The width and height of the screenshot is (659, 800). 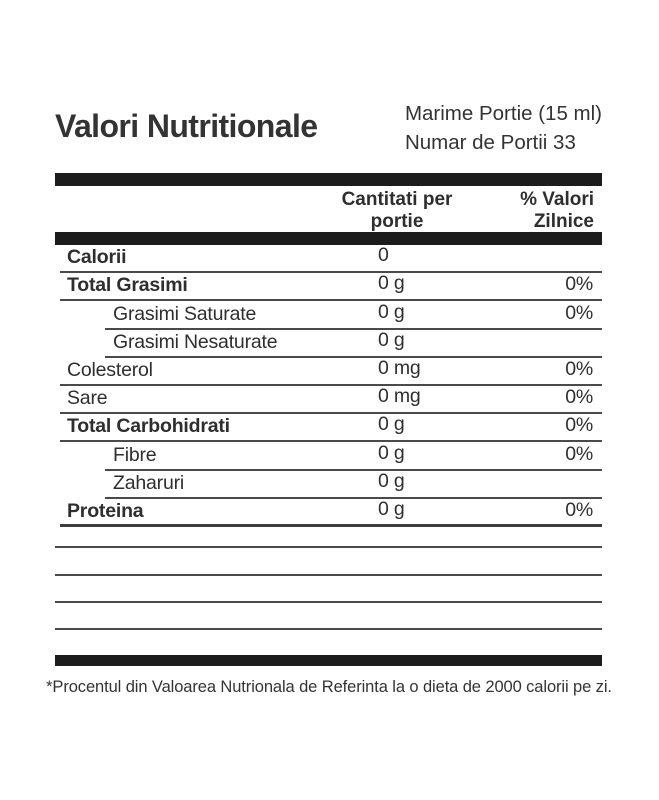 I want to click on row-calorii: Calorii 0, so click(x=328, y=259).